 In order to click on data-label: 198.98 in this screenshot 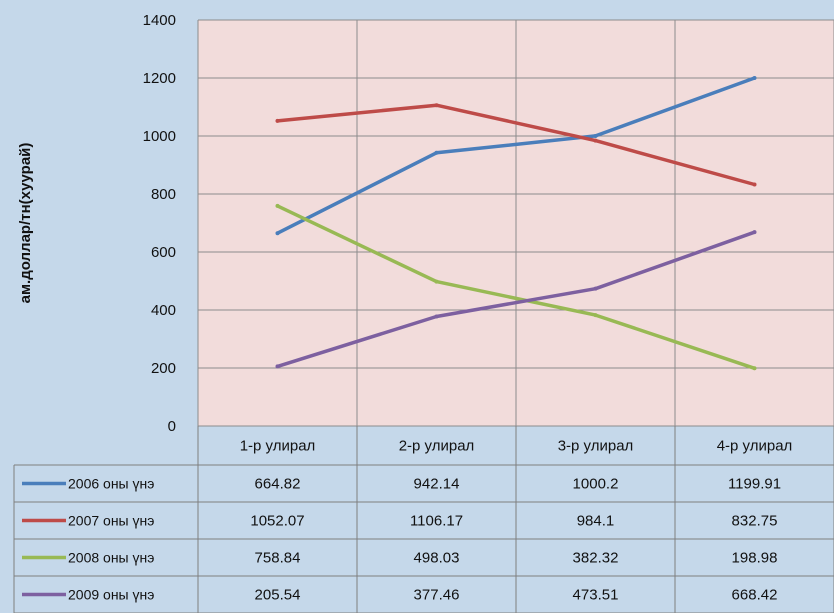, I will do `click(755, 558)`.